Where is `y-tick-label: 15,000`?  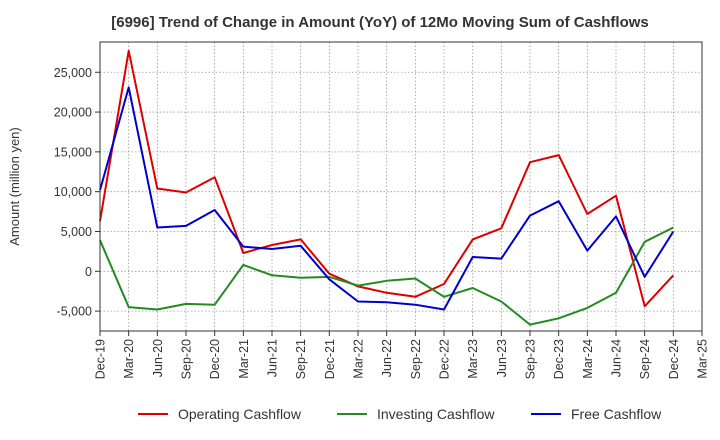 y-tick-label: 15,000 is located at coordinates (73, 152).